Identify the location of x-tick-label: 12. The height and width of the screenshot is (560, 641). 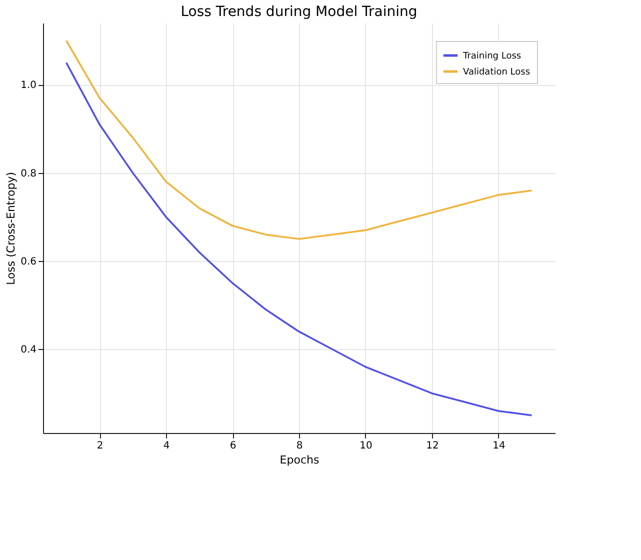
(432, 446).